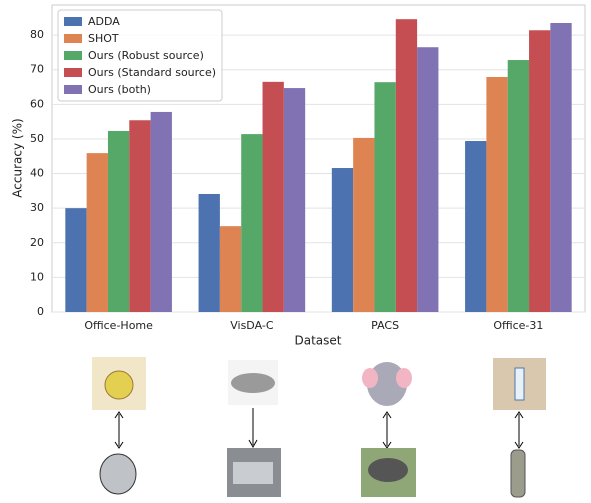  Describe the element at coordinates (385, 325) in the screenshot. I see `x-tick-label: PACS` at that location.